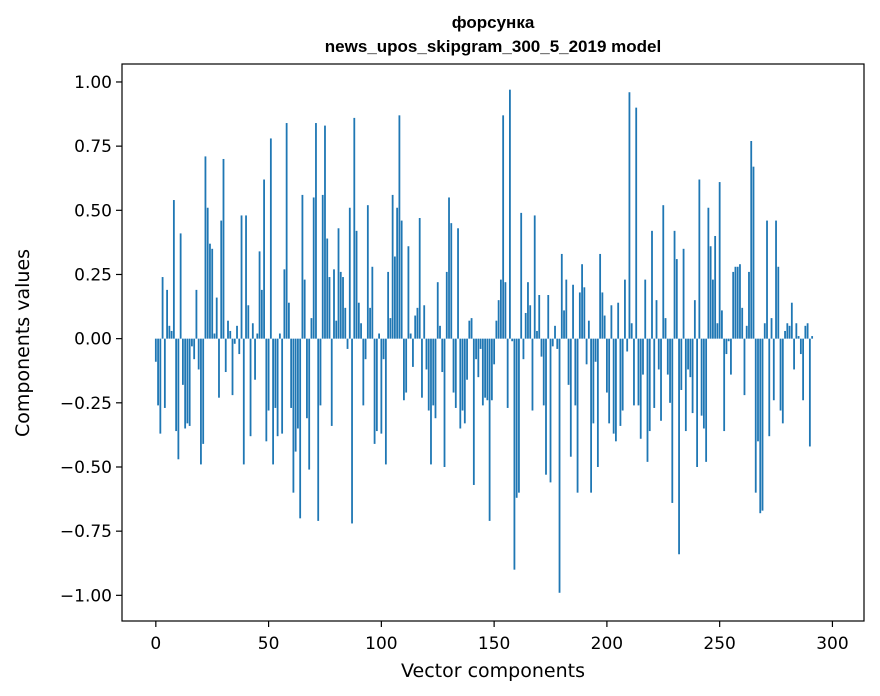 This screenshot has height=696, width=880. I want to click on x-tick-label: 250, so click(719, 644).